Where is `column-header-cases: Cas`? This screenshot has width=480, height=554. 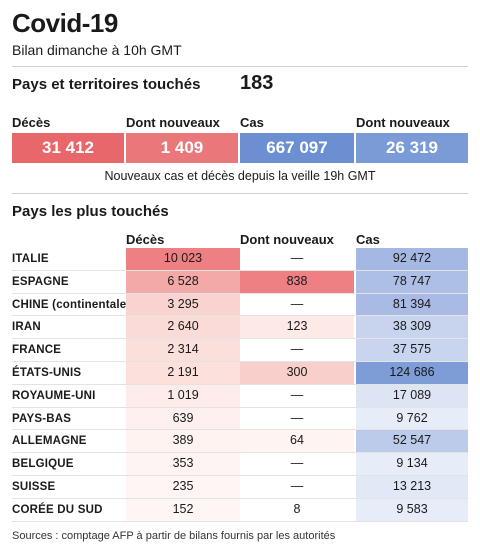
column-header-cases: Cas is located at coordinates (368, 239).